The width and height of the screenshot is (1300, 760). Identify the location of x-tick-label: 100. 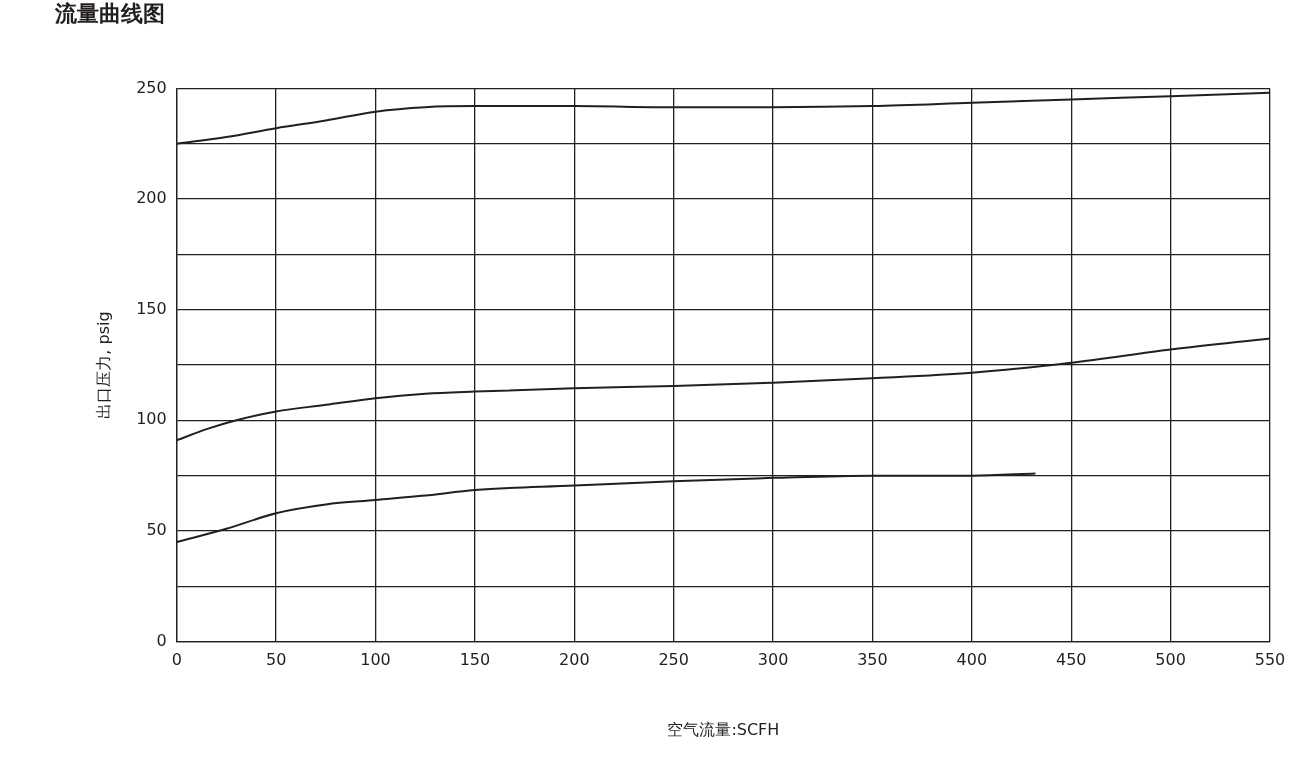
(375, 660).